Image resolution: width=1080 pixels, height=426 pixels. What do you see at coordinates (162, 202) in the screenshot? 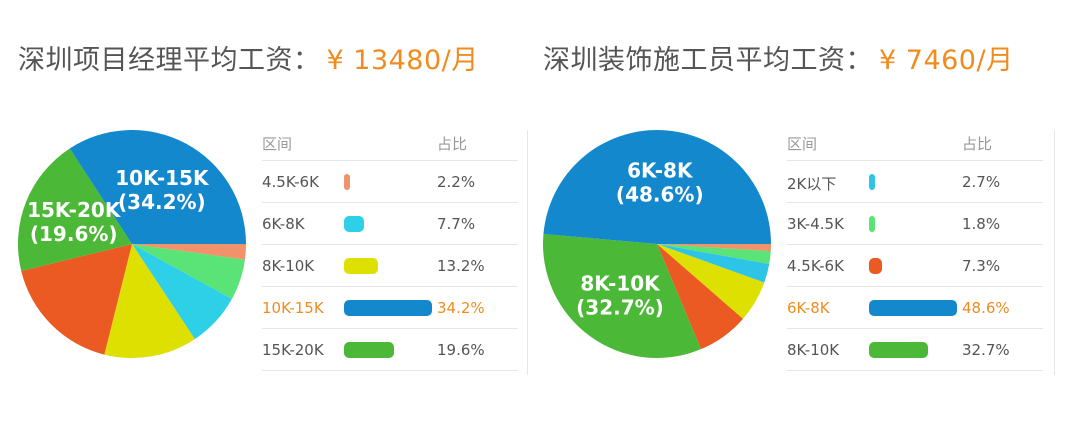
I see `slice-percent-label: (34.2%)` at bounding box center [162, 202].